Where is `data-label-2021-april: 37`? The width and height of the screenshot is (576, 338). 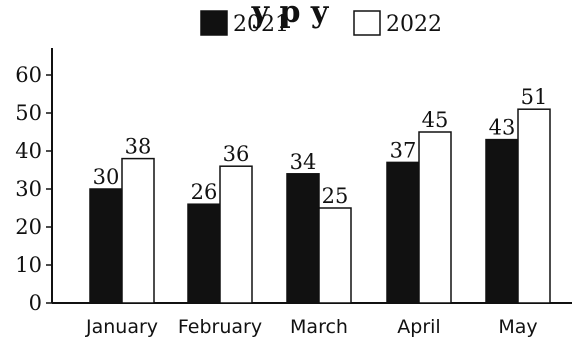
data-label-2021-april: 37 is located at coordinates (403, 150).